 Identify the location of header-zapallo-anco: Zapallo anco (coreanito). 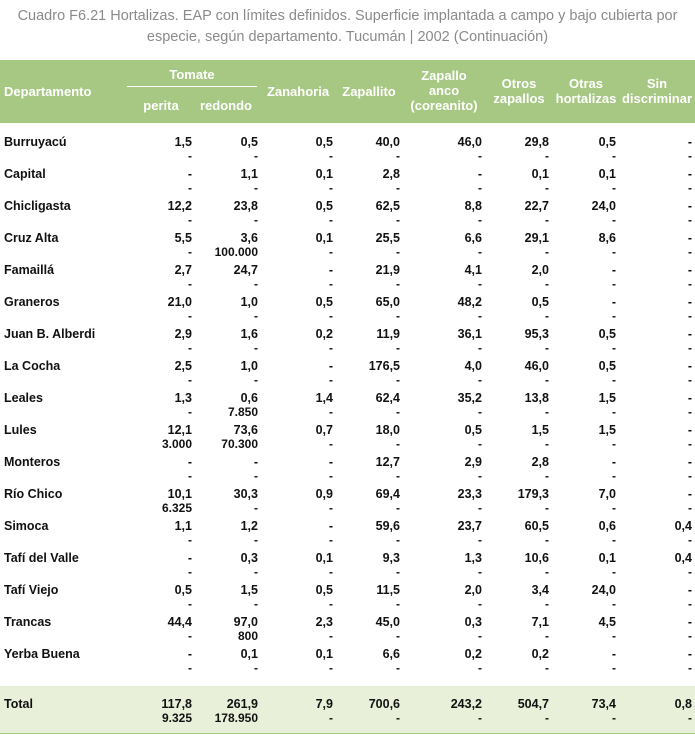
(444, 90).